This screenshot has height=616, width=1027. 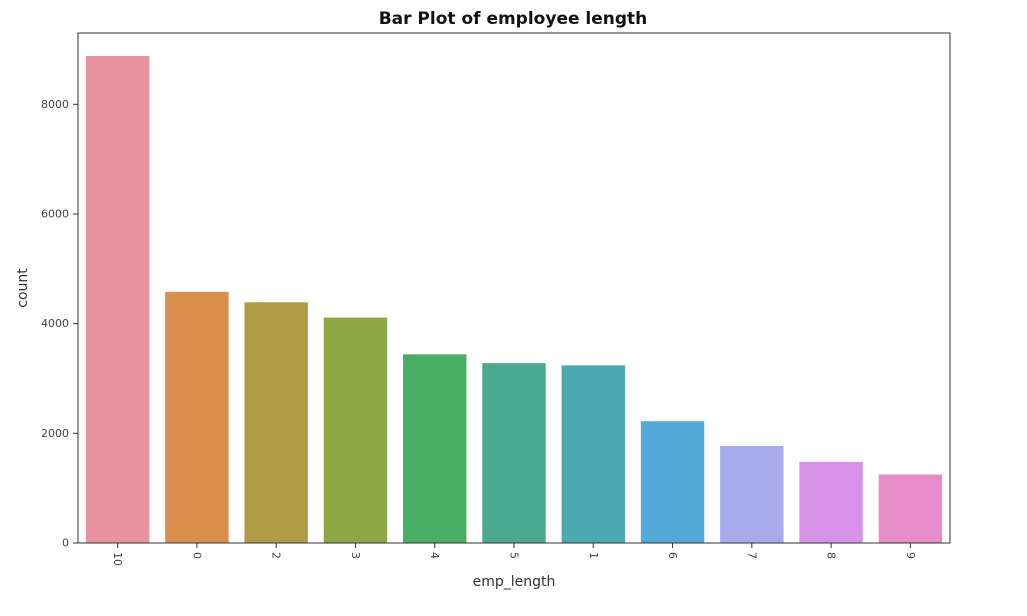 What do you see at coordinates (593, 555) in the screenshot?
I see `x-tick-label: 1` at bounding box center [593, 555].